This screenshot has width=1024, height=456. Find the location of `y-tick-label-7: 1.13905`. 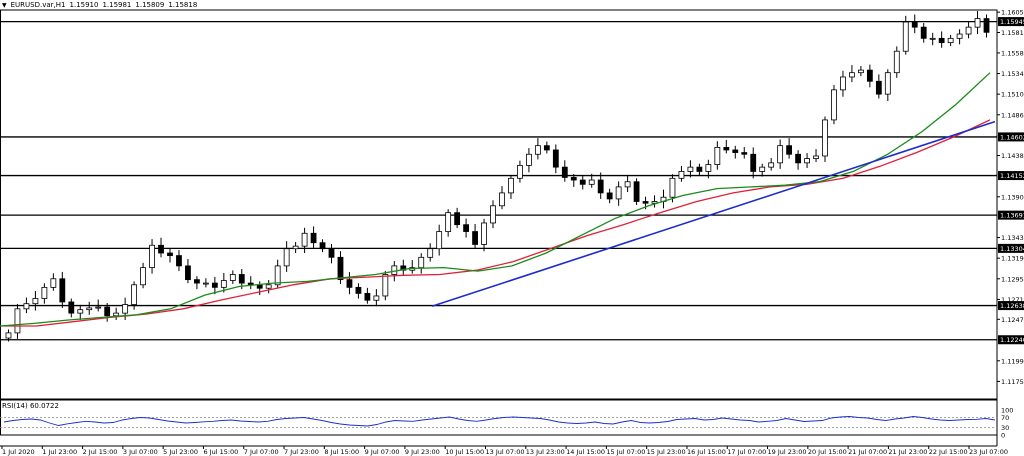

y-tick-label-7: 1.13905 is located at coordinates (1012, 197).